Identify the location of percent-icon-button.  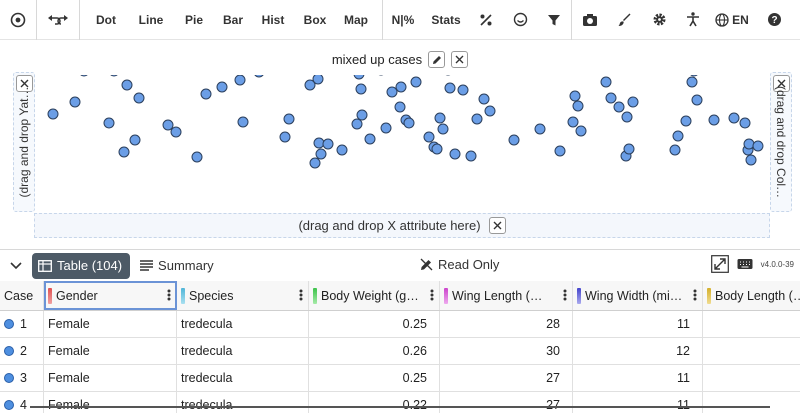
(486, 20).